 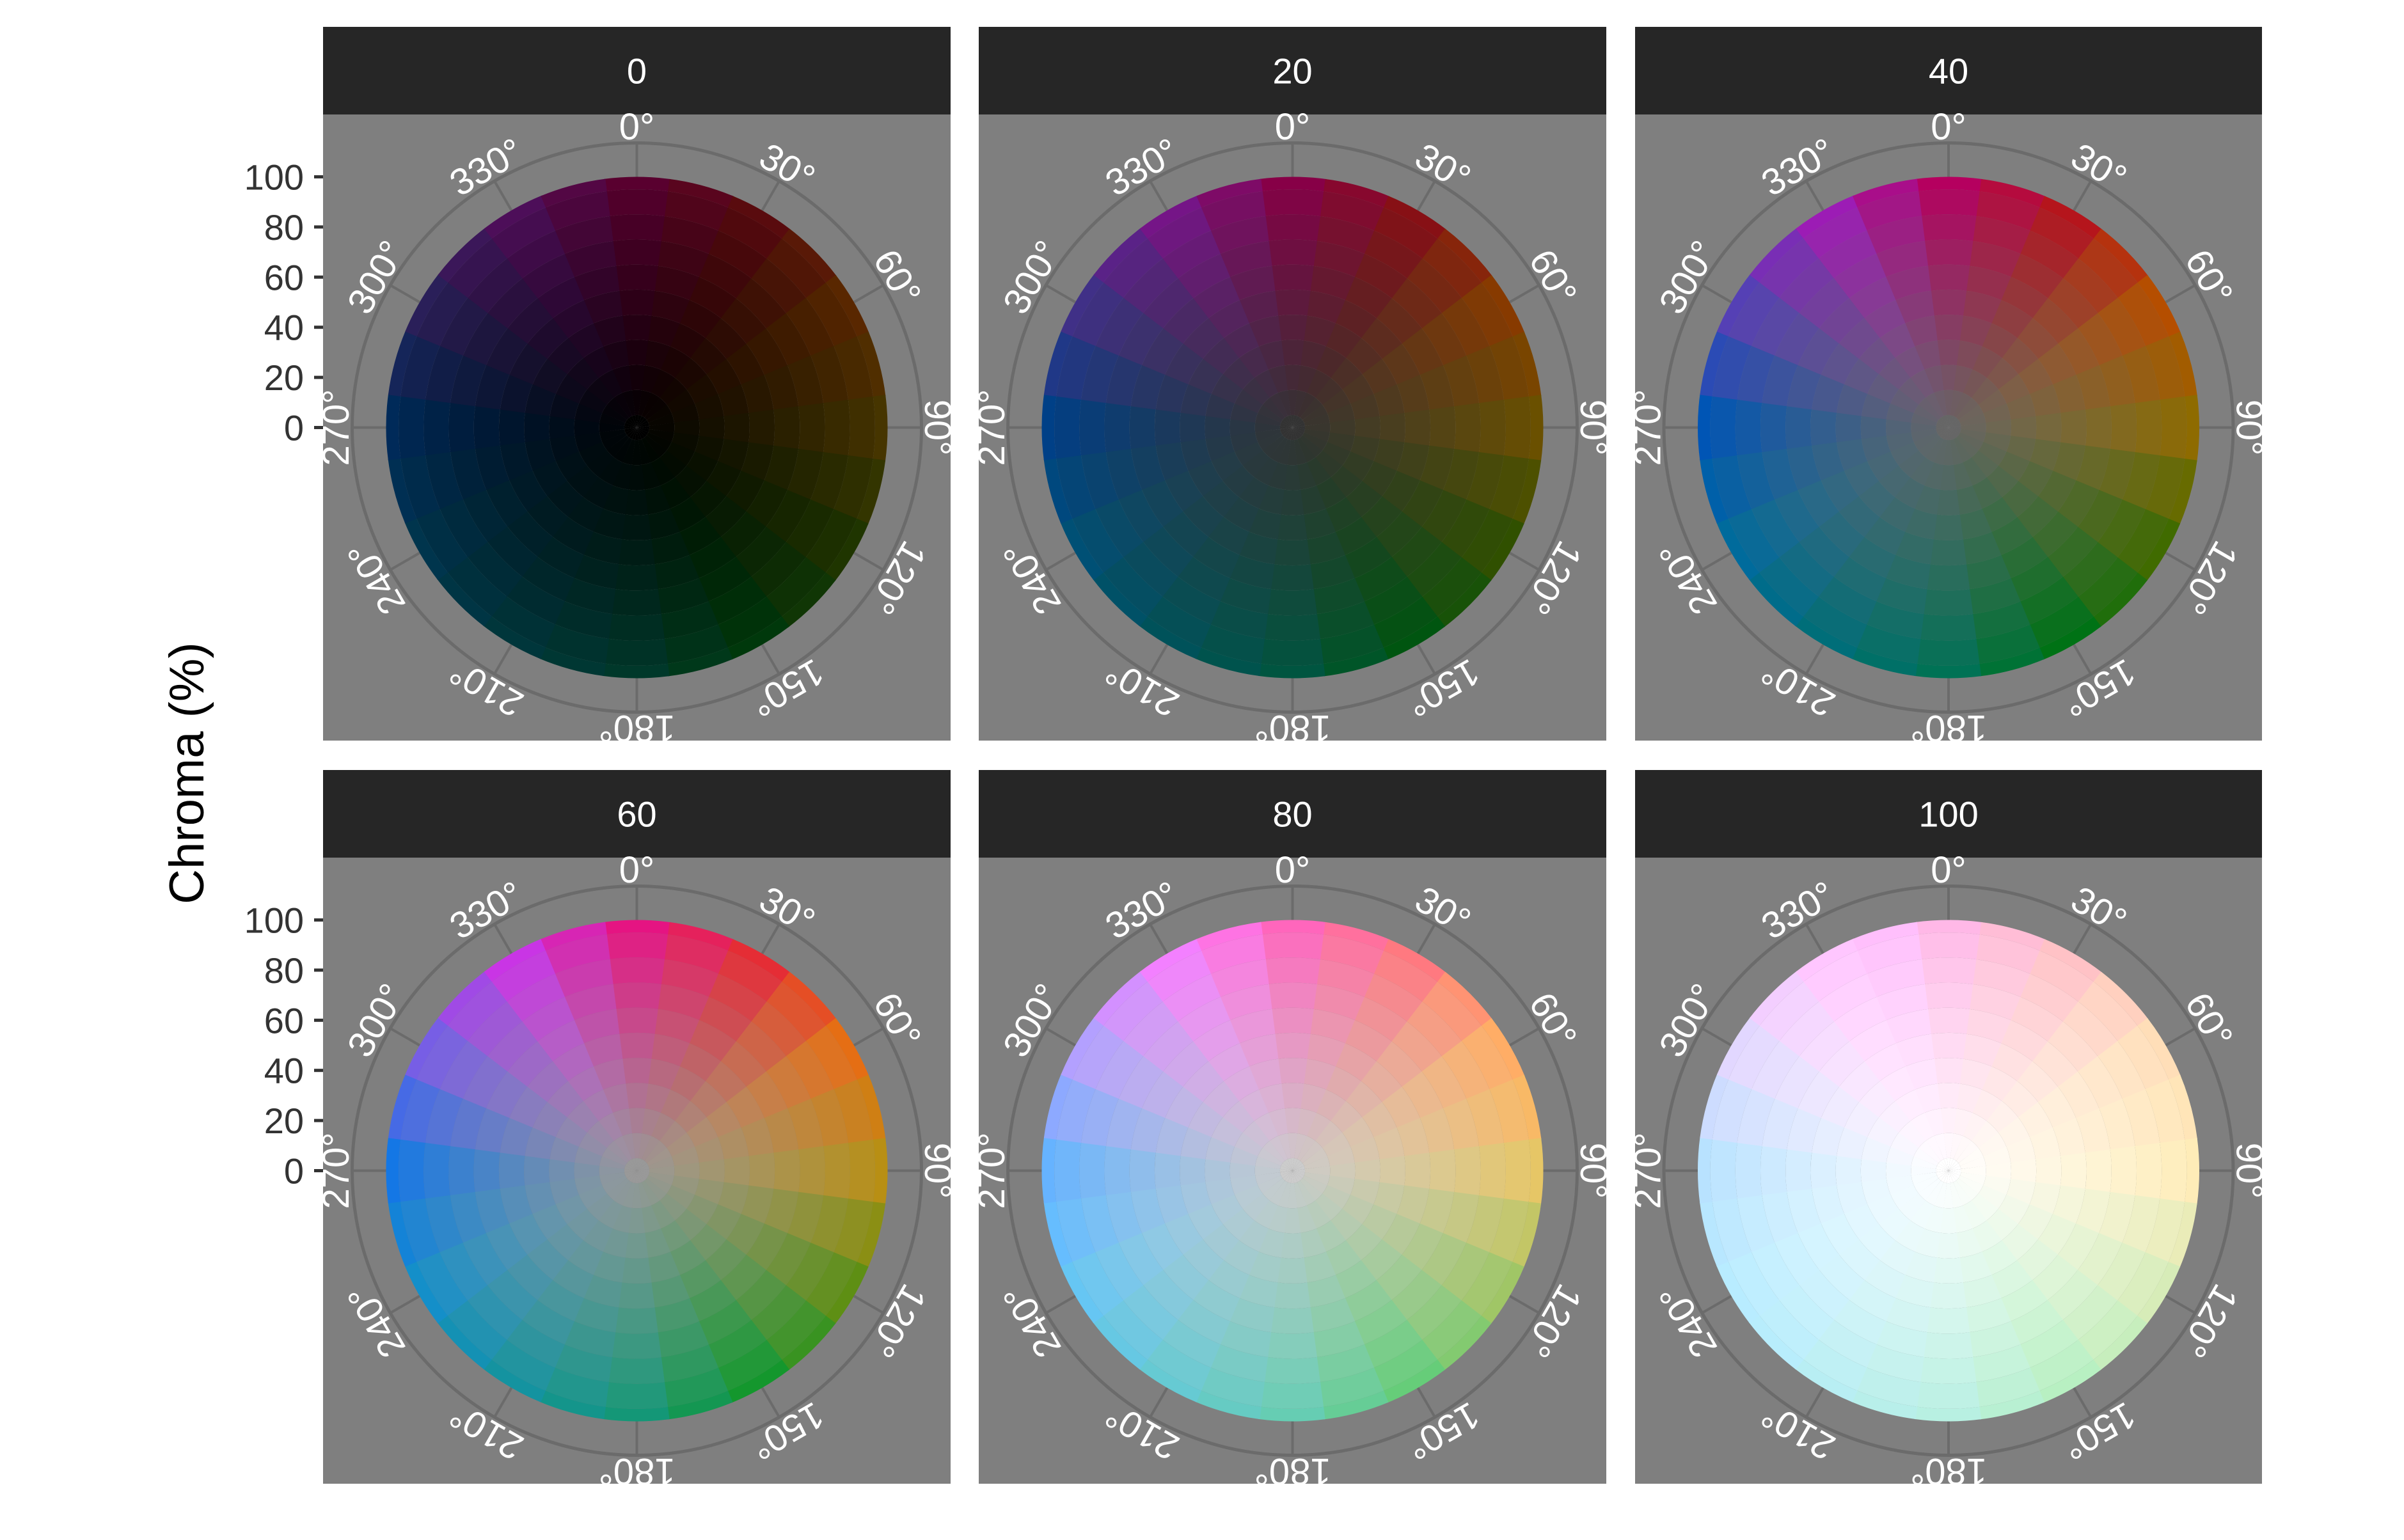 What do you see at coordinates (1948, 1471) in the screenshot?
I see `hue-tick-label: 180°` at bounding box center [1948, 1471].